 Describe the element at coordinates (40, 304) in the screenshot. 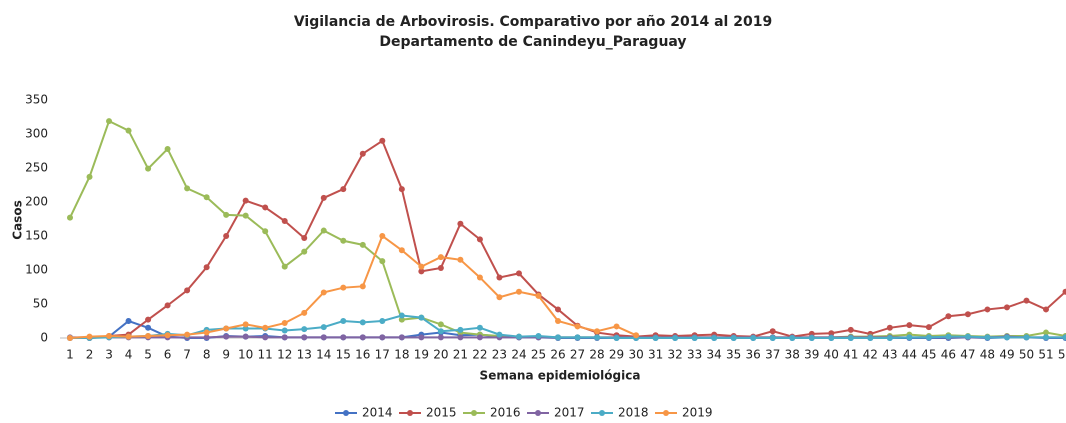

I see `y-tick-label: 50` at that location.